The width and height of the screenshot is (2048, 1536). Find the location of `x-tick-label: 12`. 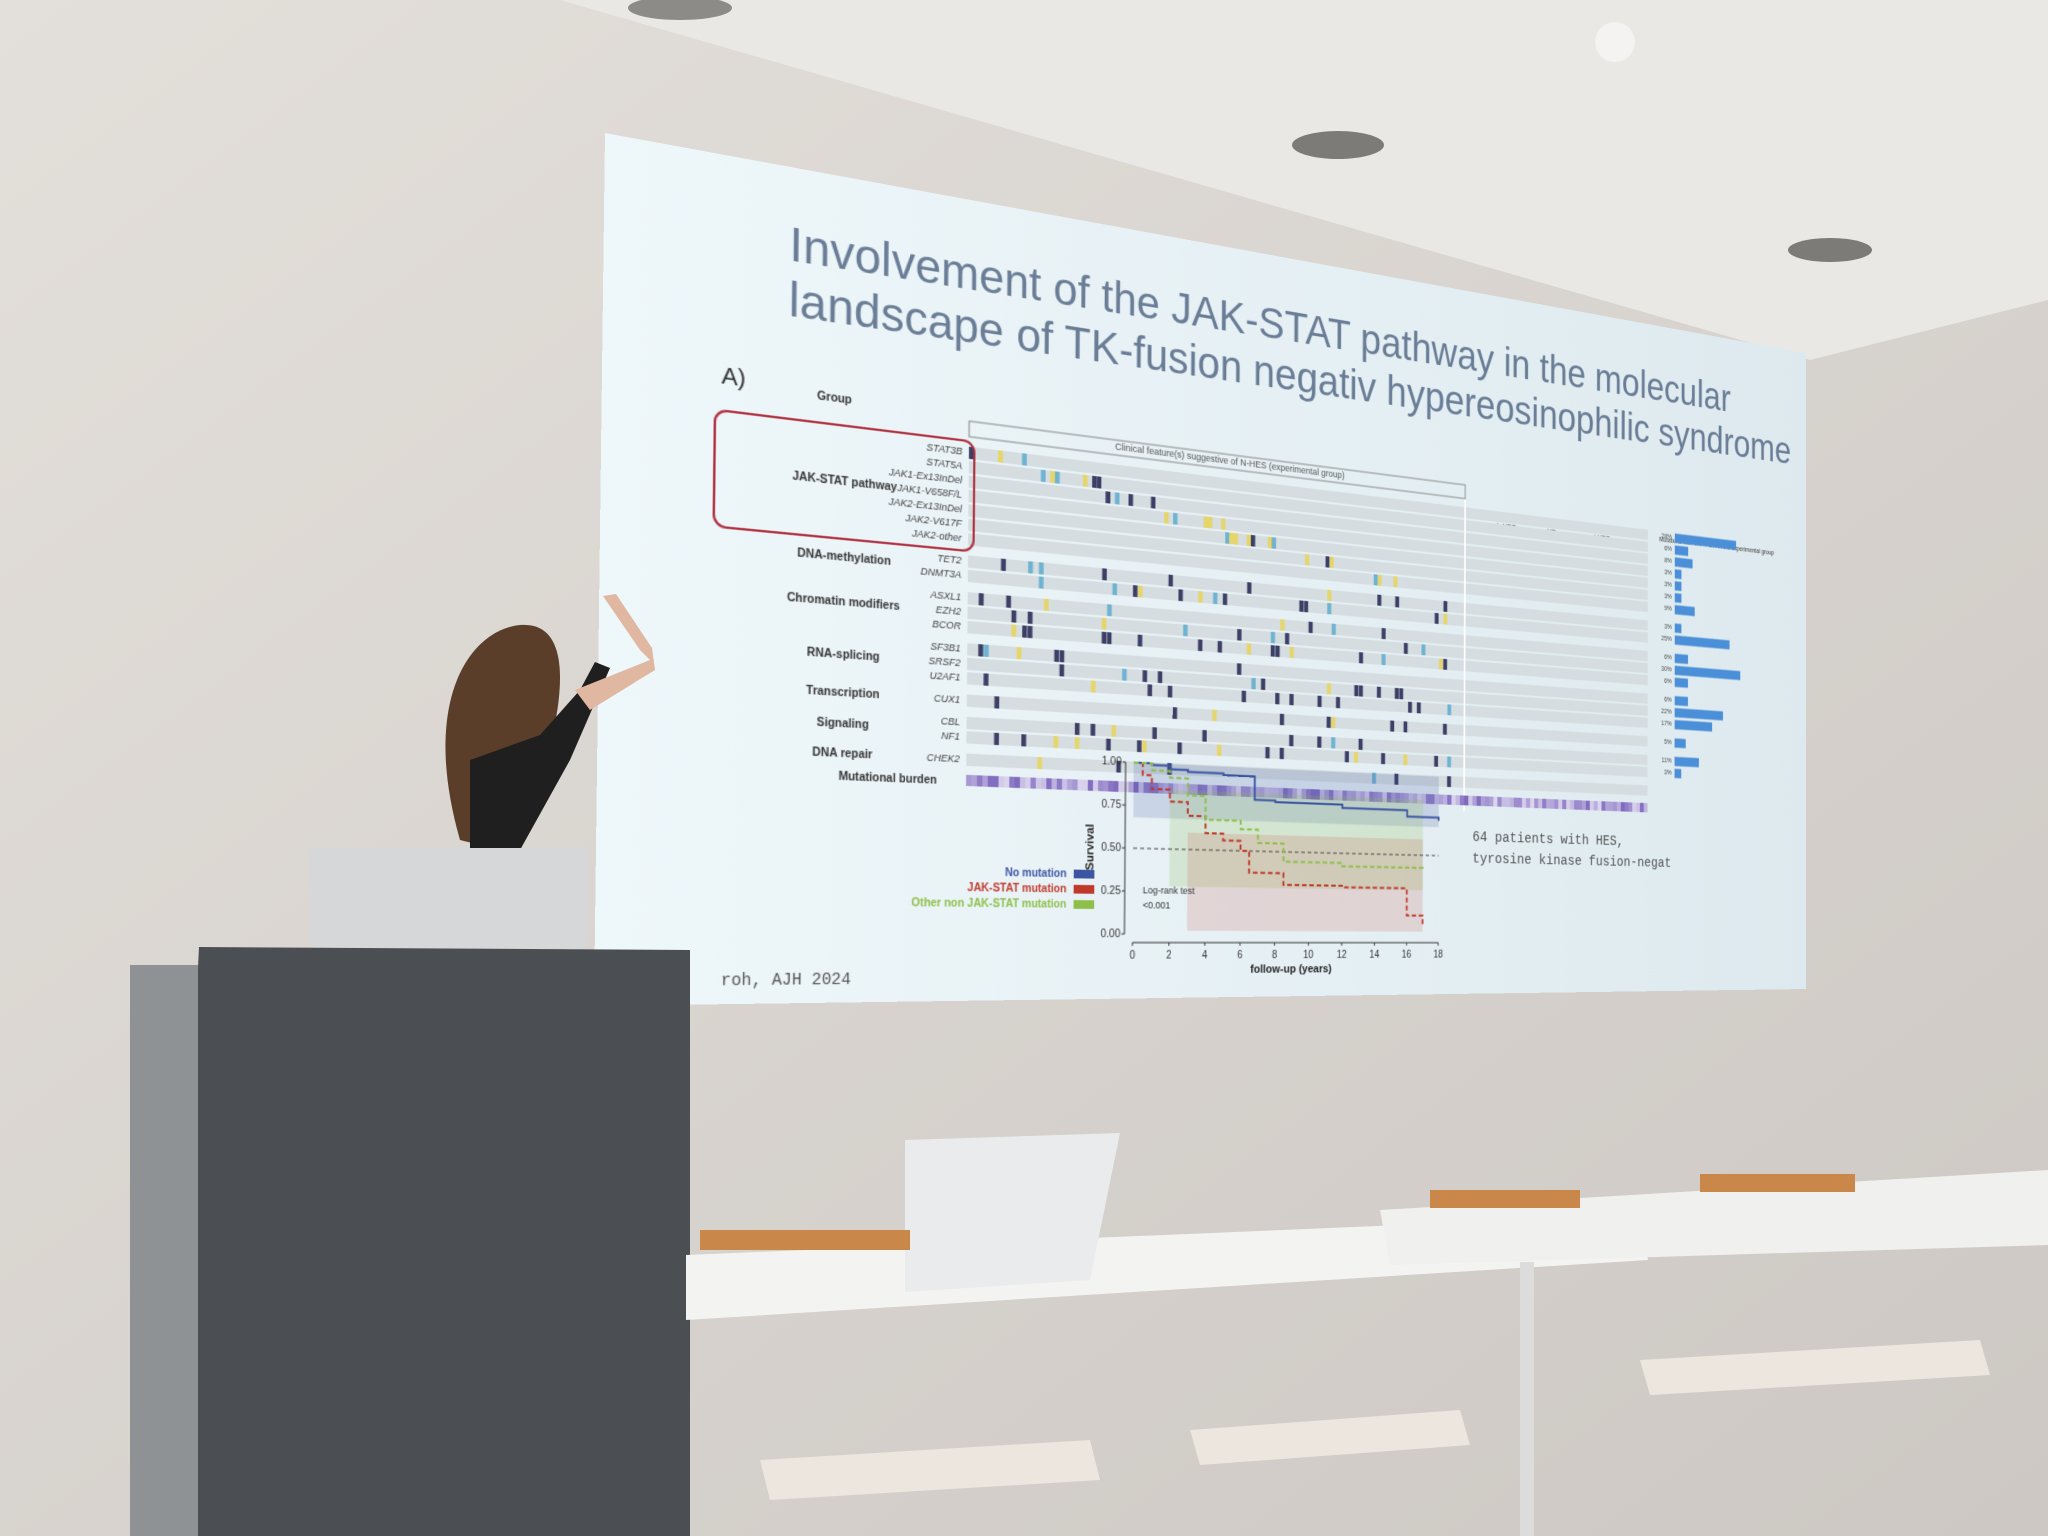

x-tick-label: 12 is located at coordinates (1342, 954).